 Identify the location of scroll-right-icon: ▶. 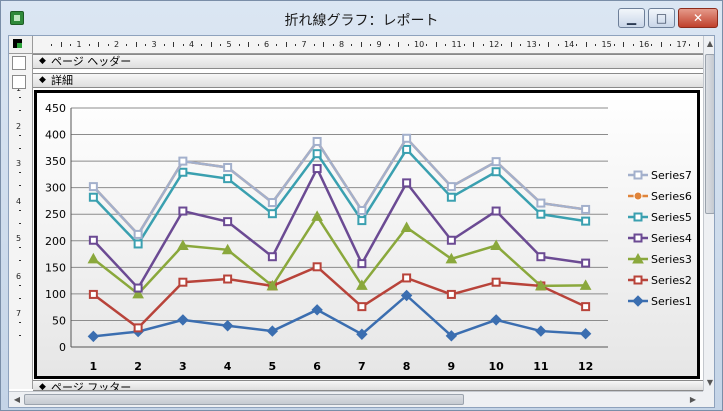
(693, 399).